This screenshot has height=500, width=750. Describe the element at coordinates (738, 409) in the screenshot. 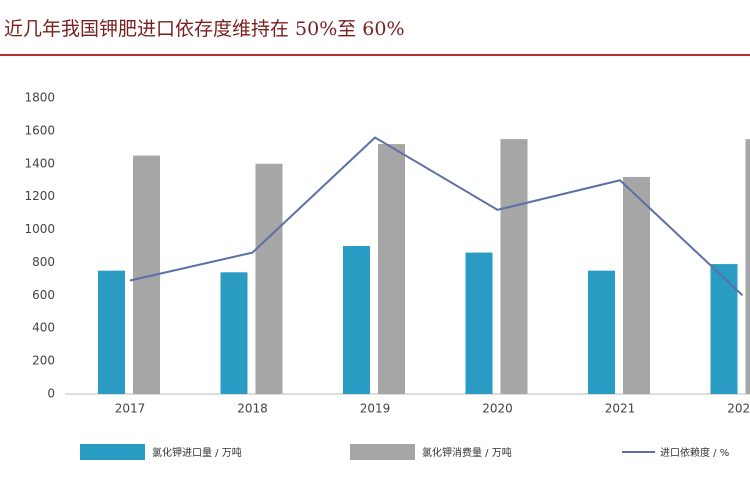

I see `x-tick-label: 2022` at that location.